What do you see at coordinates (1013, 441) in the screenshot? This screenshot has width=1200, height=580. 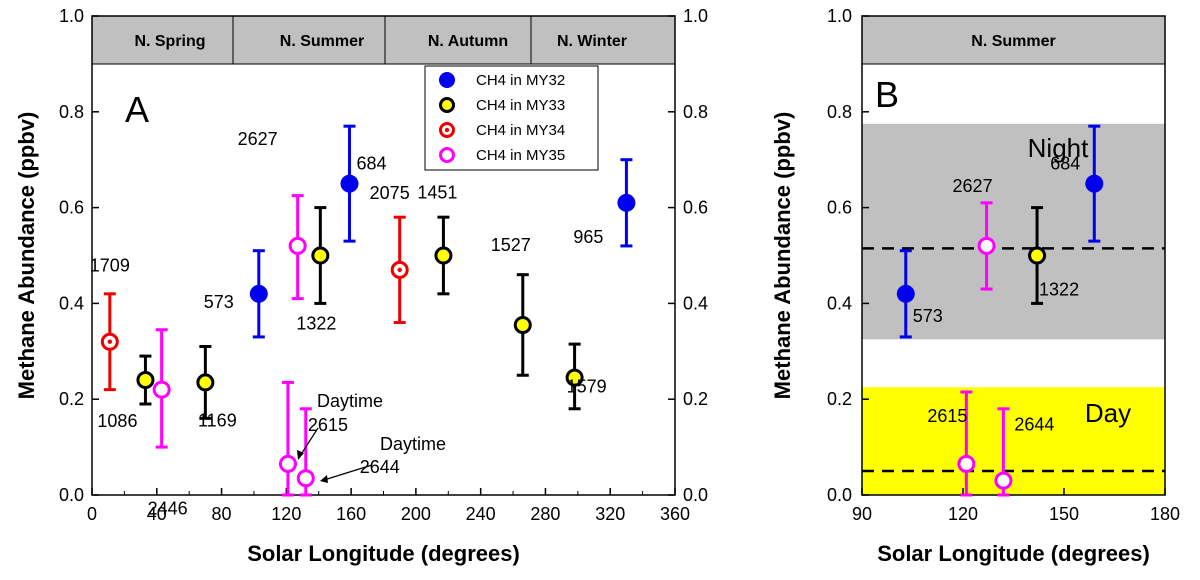 I see `day-region` at bounding box center [1013, 441].